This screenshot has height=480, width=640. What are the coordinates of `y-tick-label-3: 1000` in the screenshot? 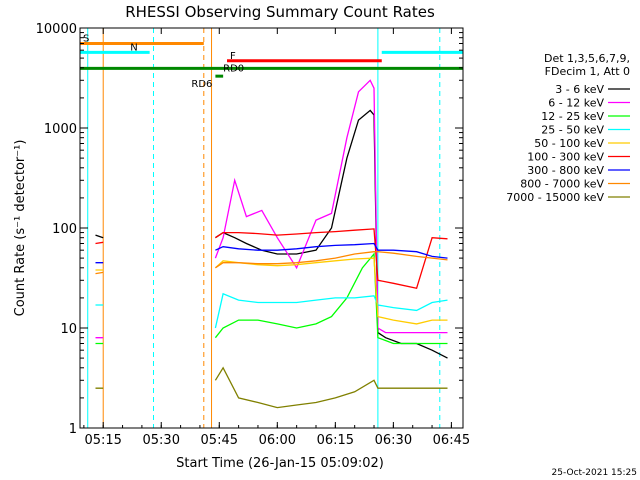 It's located at (60, 129).